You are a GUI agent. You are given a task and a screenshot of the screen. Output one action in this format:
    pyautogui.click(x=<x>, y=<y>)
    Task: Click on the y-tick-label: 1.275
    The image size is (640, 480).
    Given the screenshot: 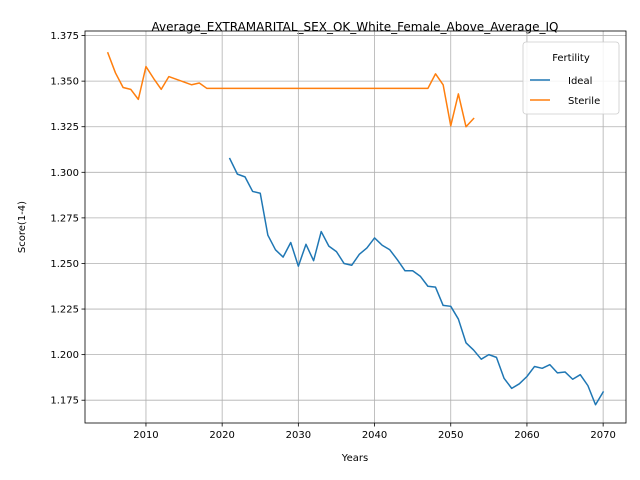 What is the action you would take?
    pyautogui.click(x=64, y=218)
    